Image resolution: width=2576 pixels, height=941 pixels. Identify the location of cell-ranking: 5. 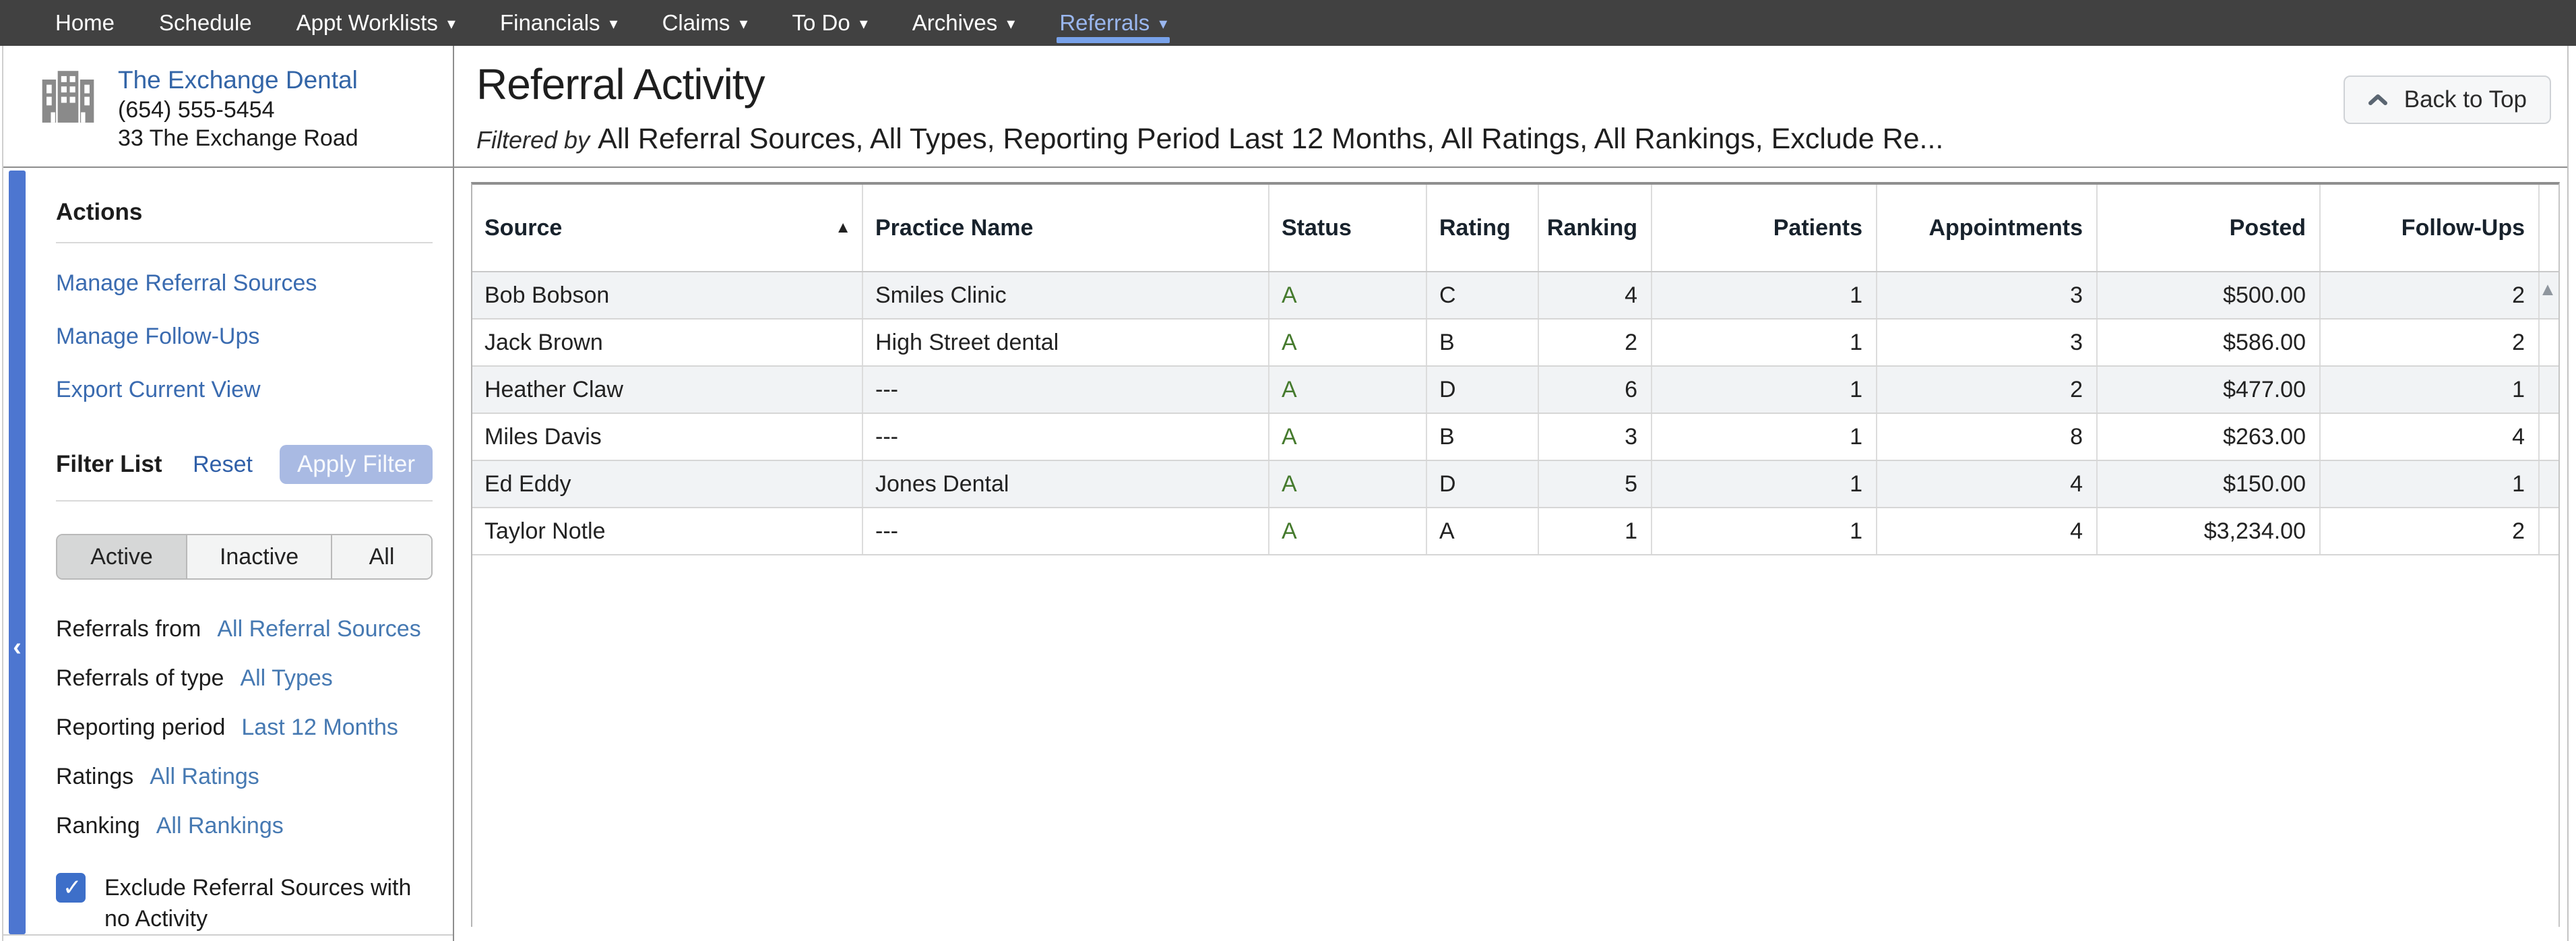
(1595, 484).